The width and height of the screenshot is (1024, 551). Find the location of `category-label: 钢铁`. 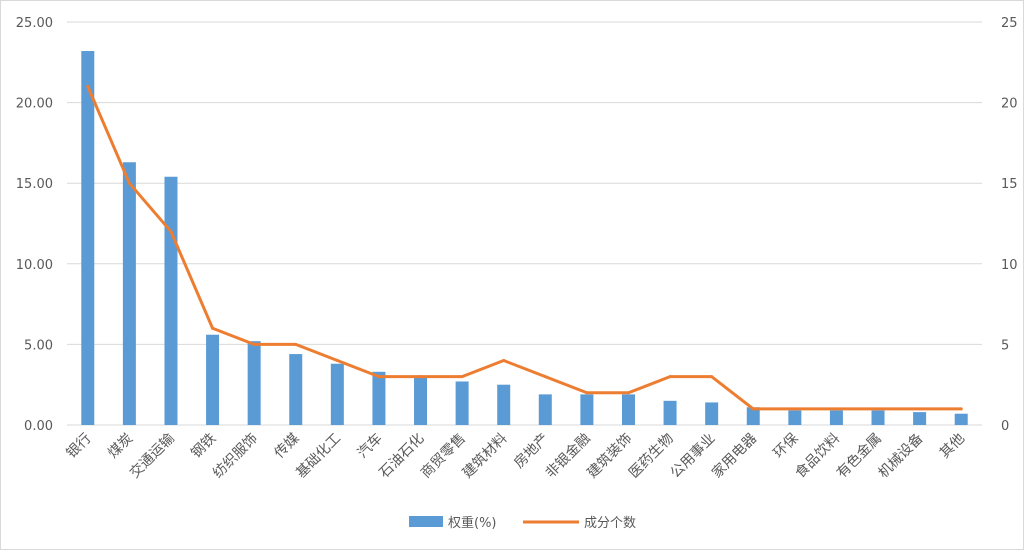

category-label: 钢铁 is located at coordinates (203, 446).